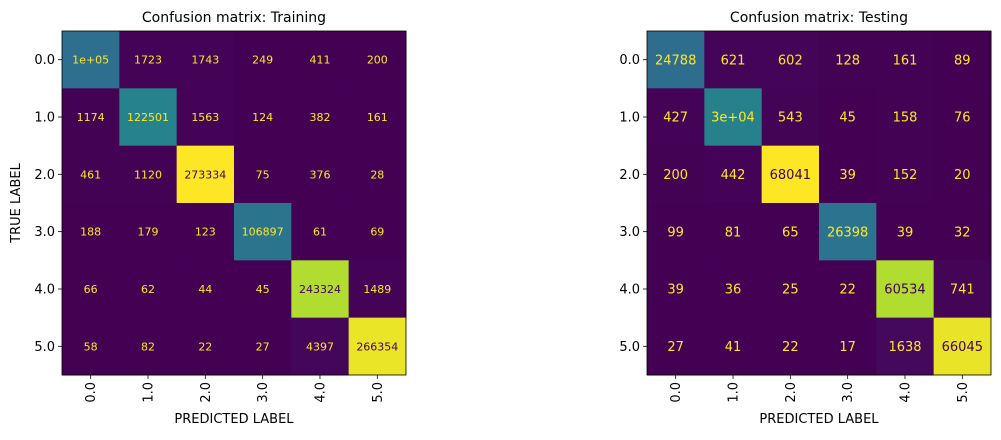  I want to click on cell-value-label: 65, so click(790, 232).